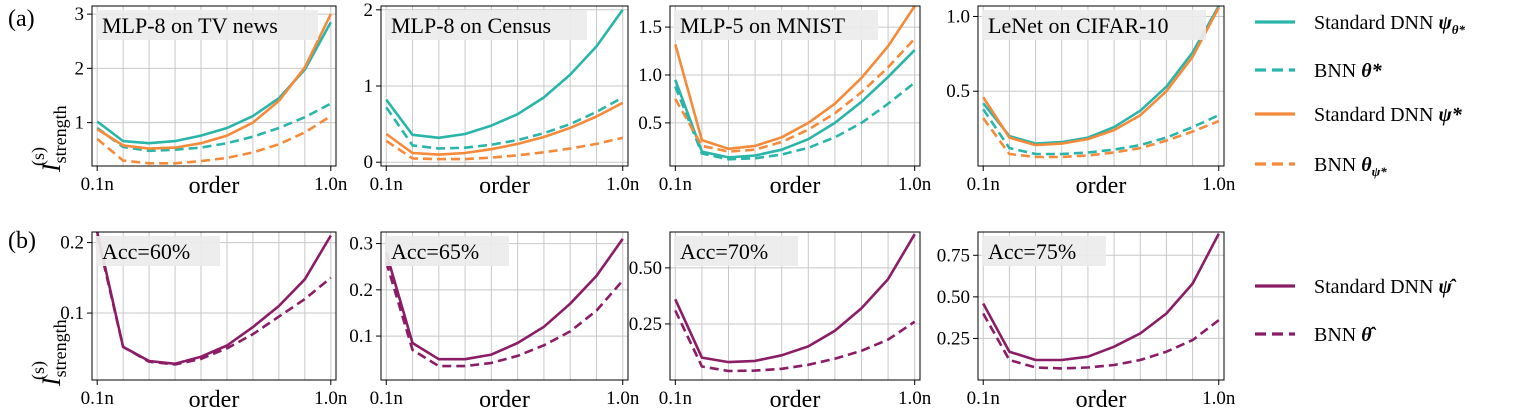  I want to click on subplot-1: 1 2 3 0.1n 1.0n order MLP-8 on TV news, so click(211, 101).